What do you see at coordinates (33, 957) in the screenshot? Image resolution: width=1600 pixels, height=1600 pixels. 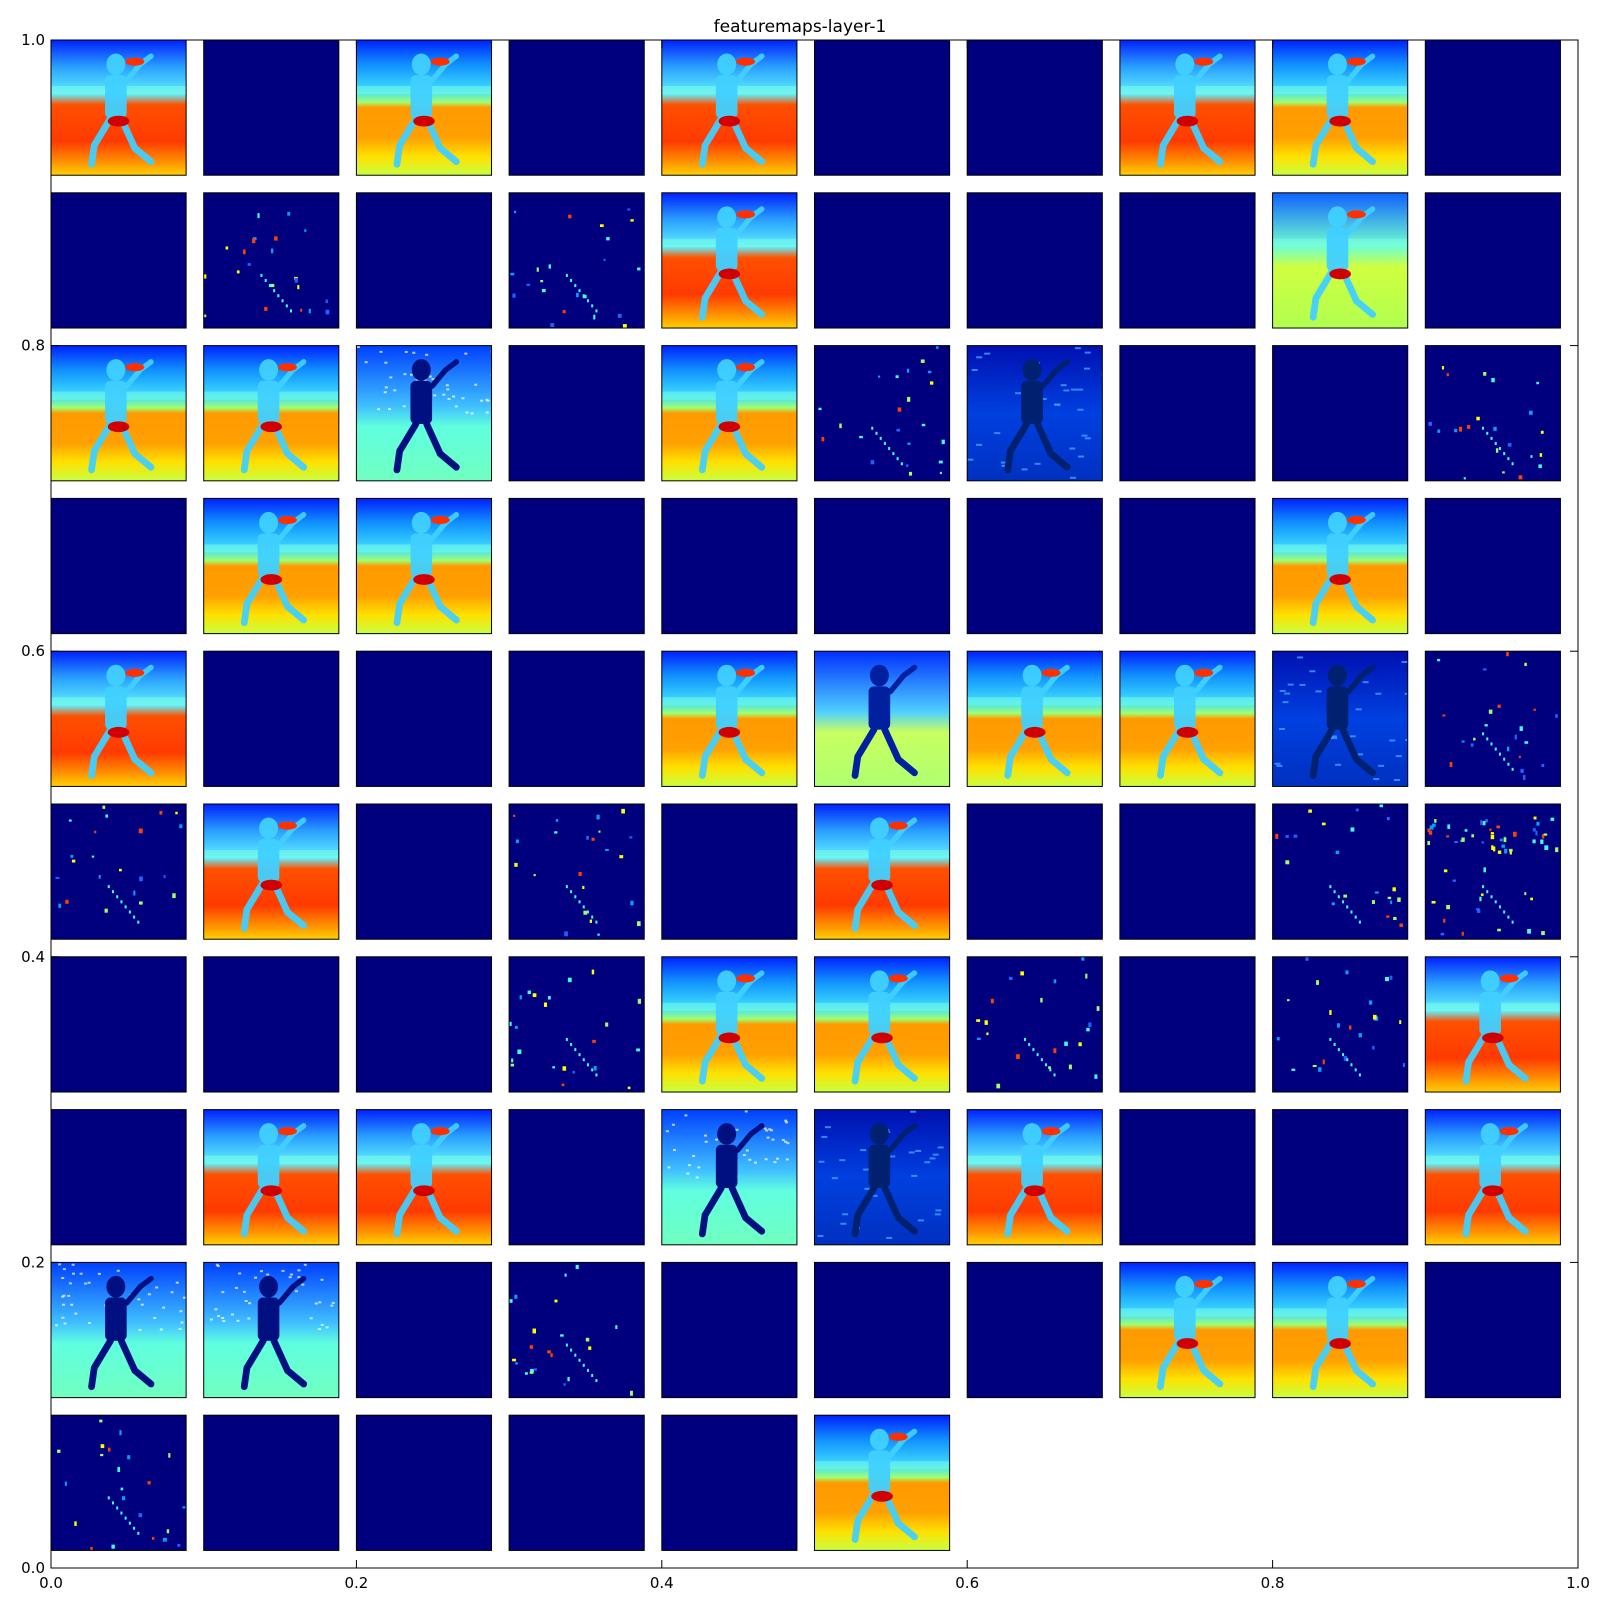 I see `y-tick-label: 0.4` at bounding box center [33, 957].